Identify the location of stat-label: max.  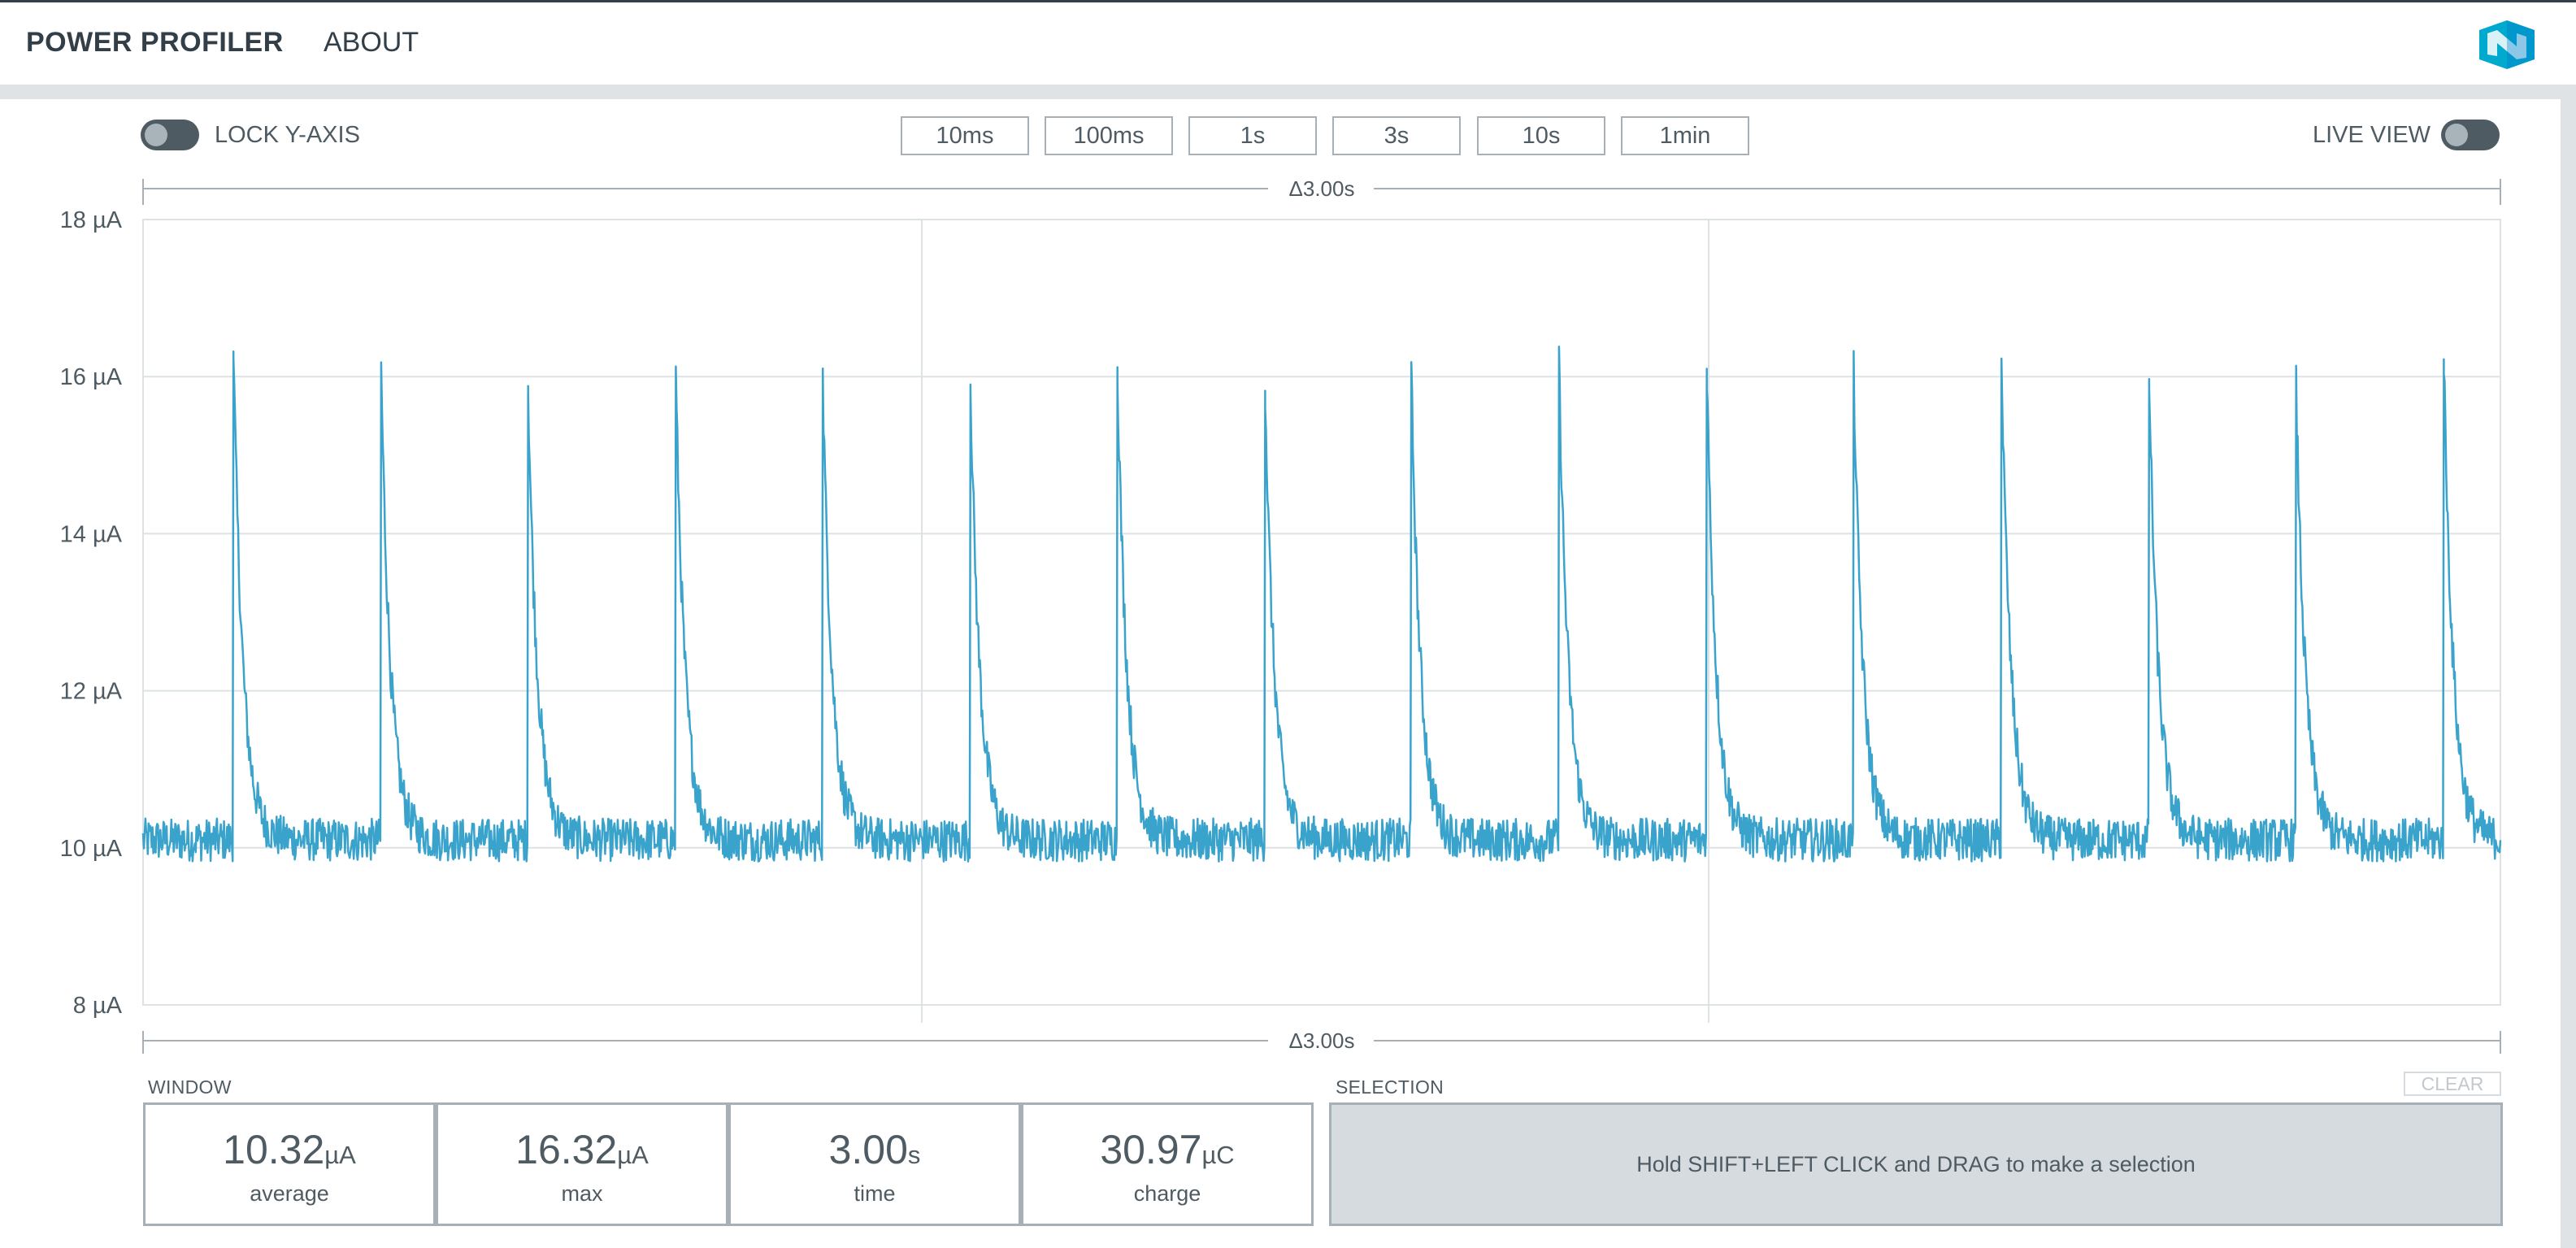
(582, 1193).